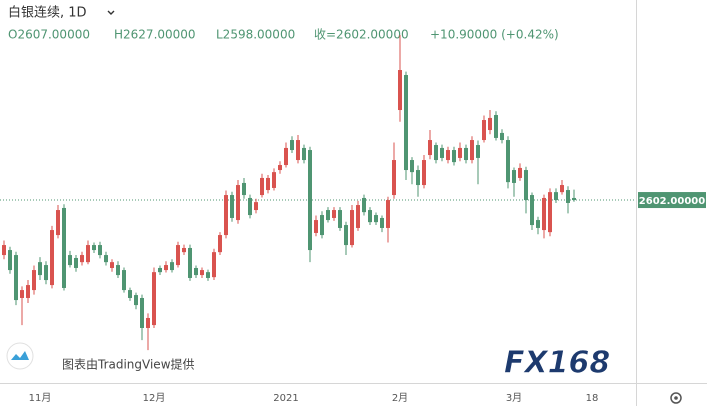  What do you see at coordinates (255, 35) in the screenshot?
I see `ohlc-value: L2598.00000` at bounding box center [255, 35].